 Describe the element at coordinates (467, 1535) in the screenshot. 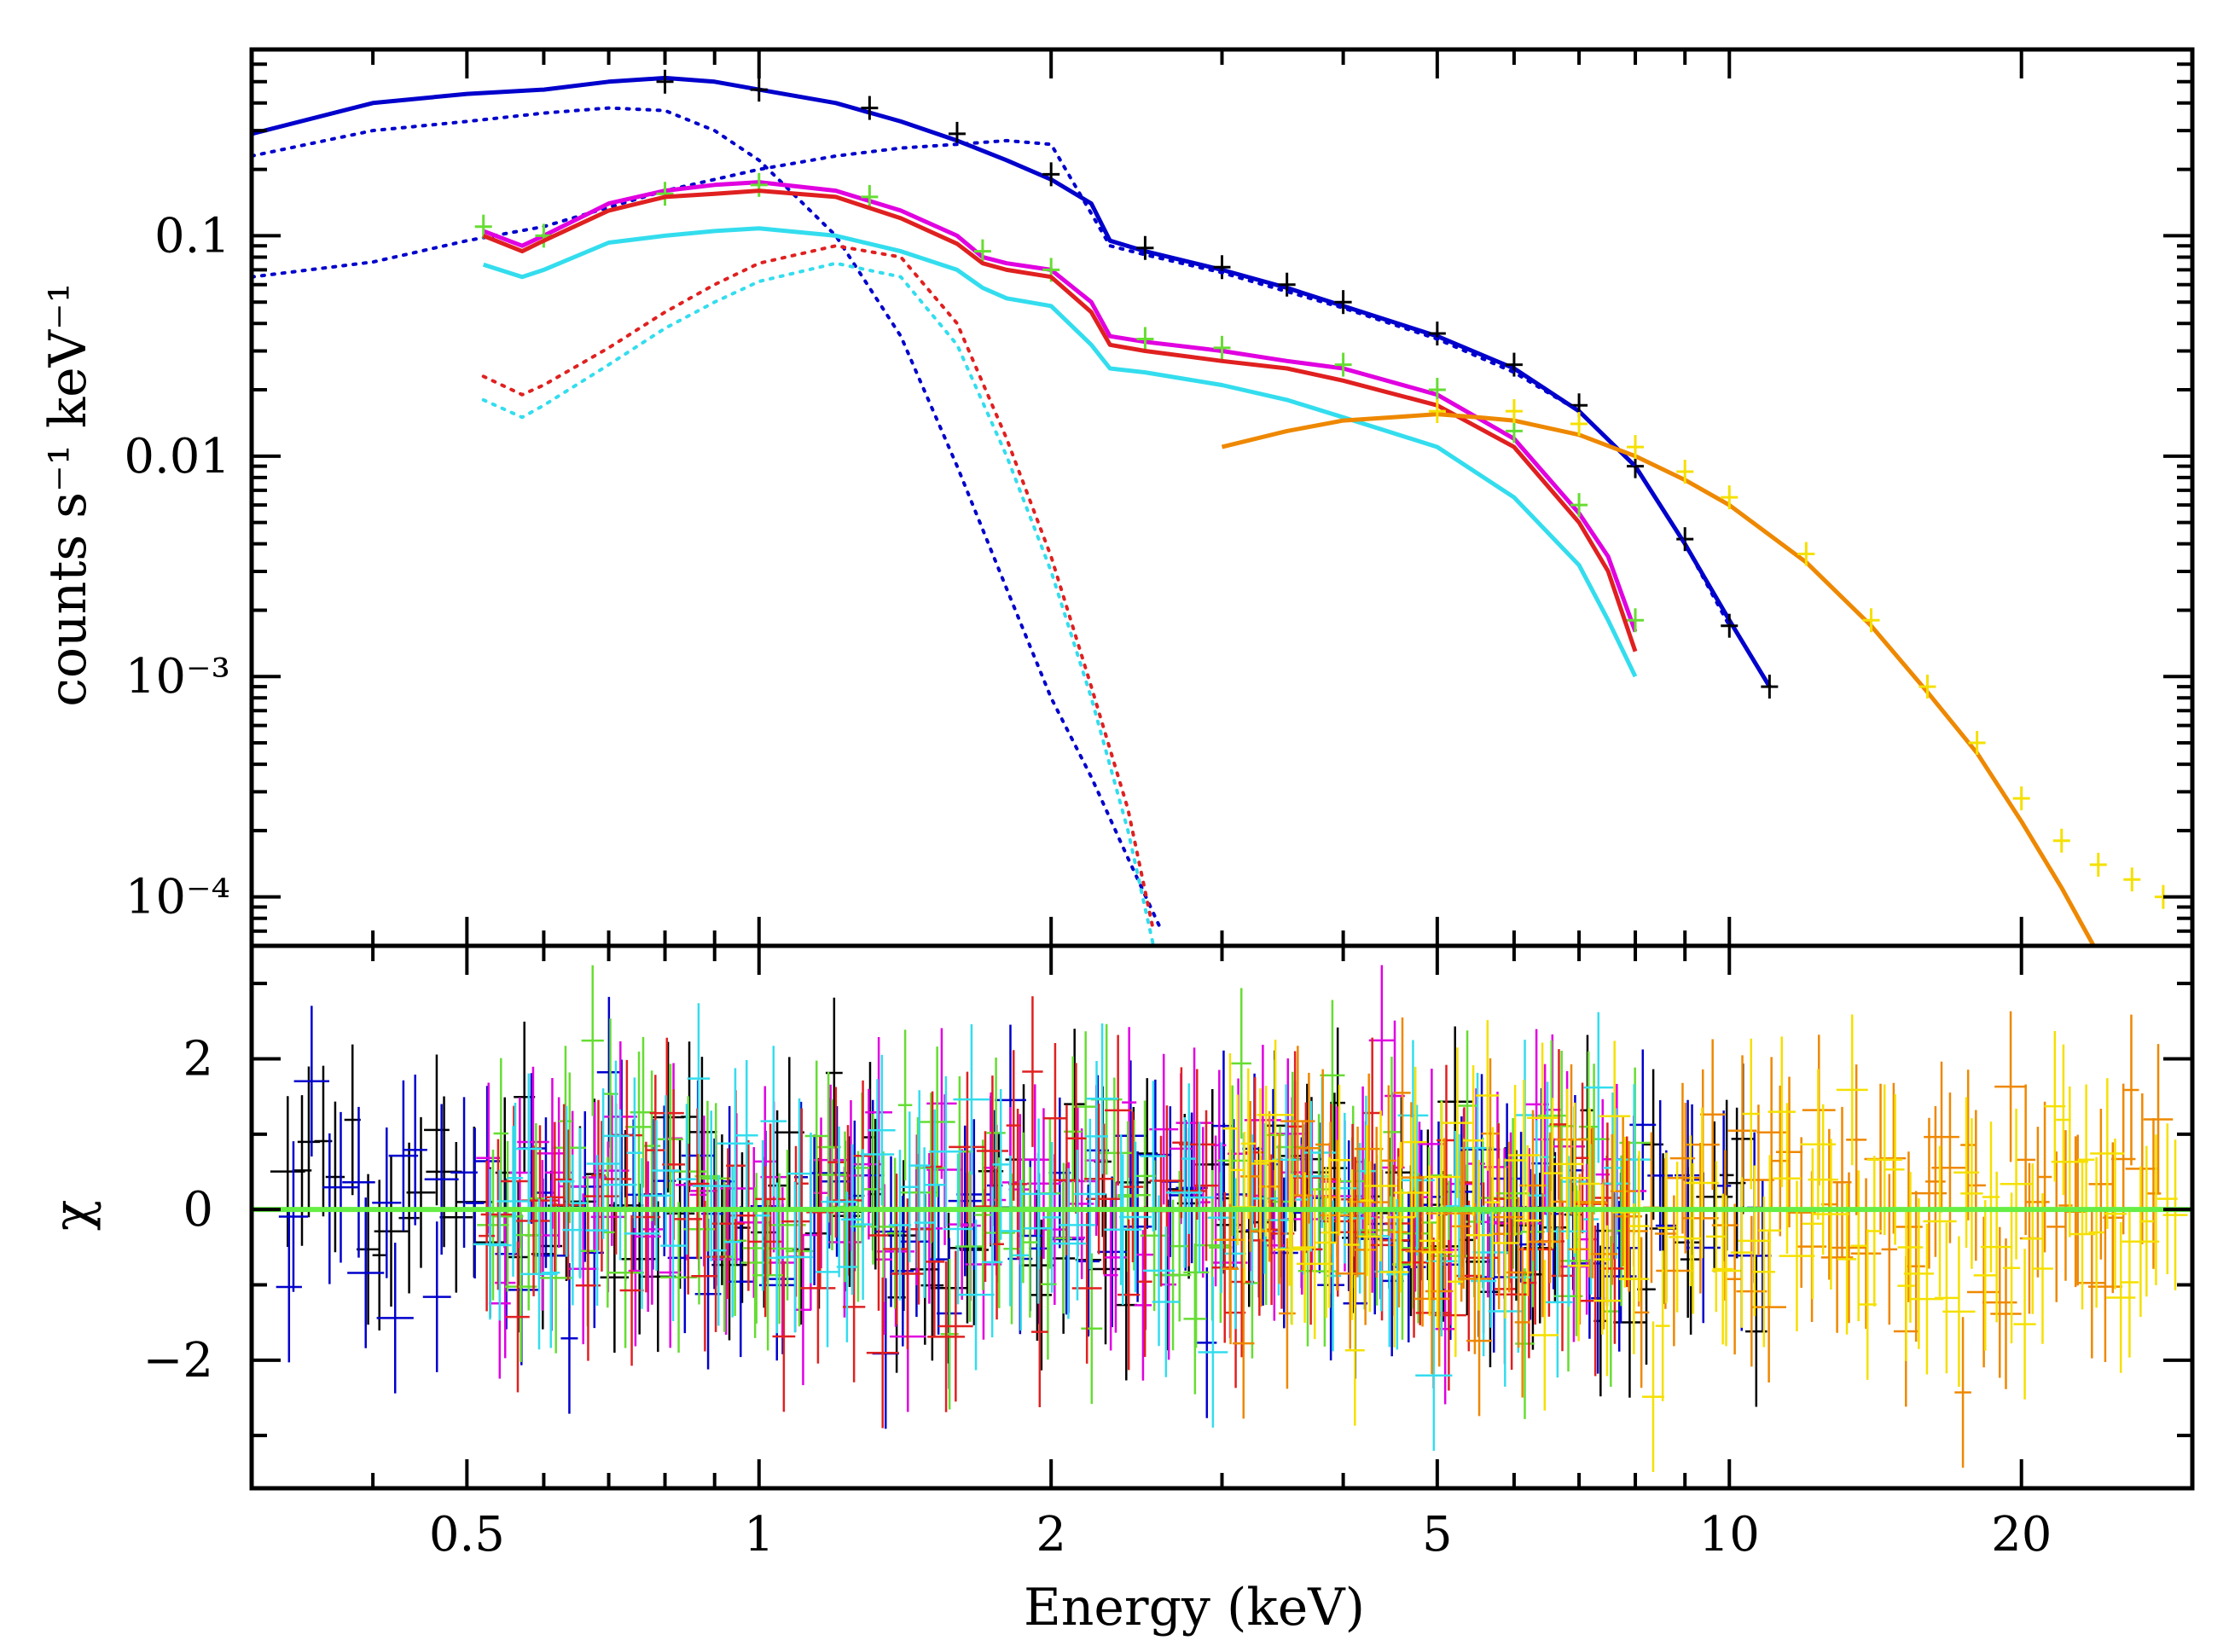

I see `x-tick-label: 0.5` at that location.